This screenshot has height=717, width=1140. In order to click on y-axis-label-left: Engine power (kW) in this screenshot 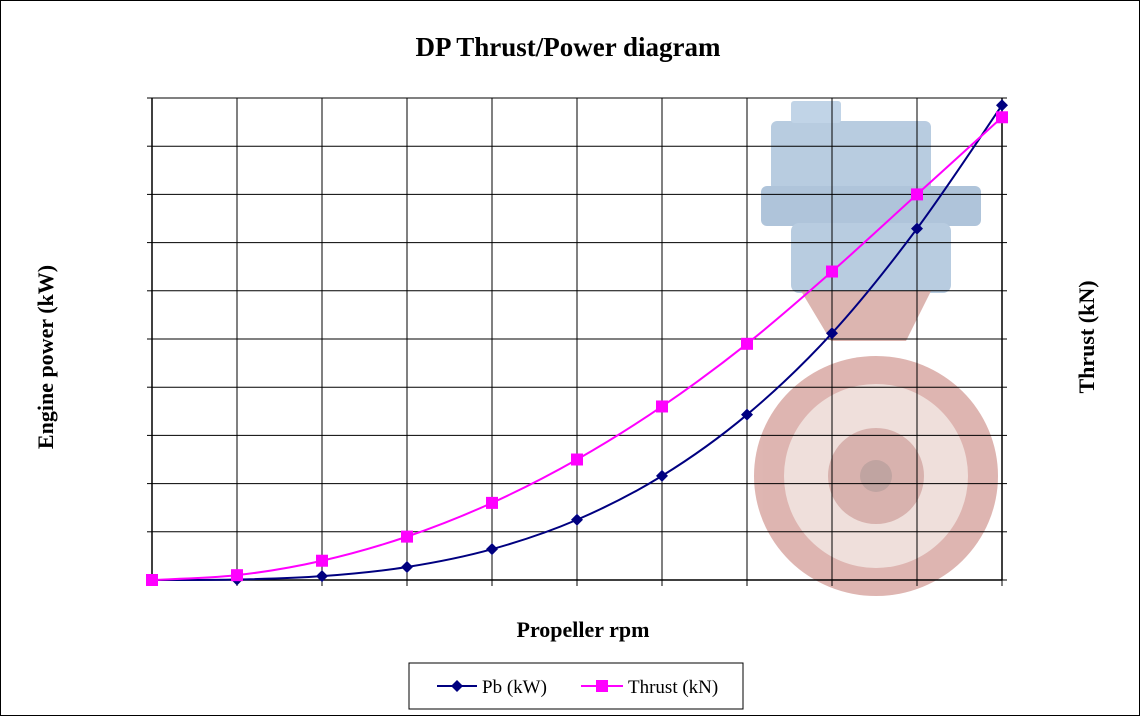, I will do `click(45, 357)`.